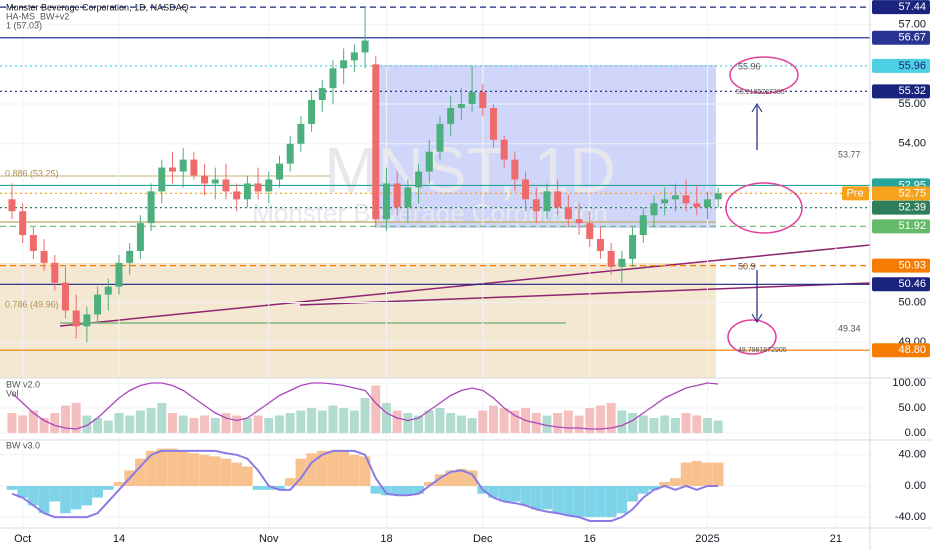  What do you see at coordinates (915, 486) in the screenshot?
I see `y-tick-label: 0.00` at bounding box center [915, 486].